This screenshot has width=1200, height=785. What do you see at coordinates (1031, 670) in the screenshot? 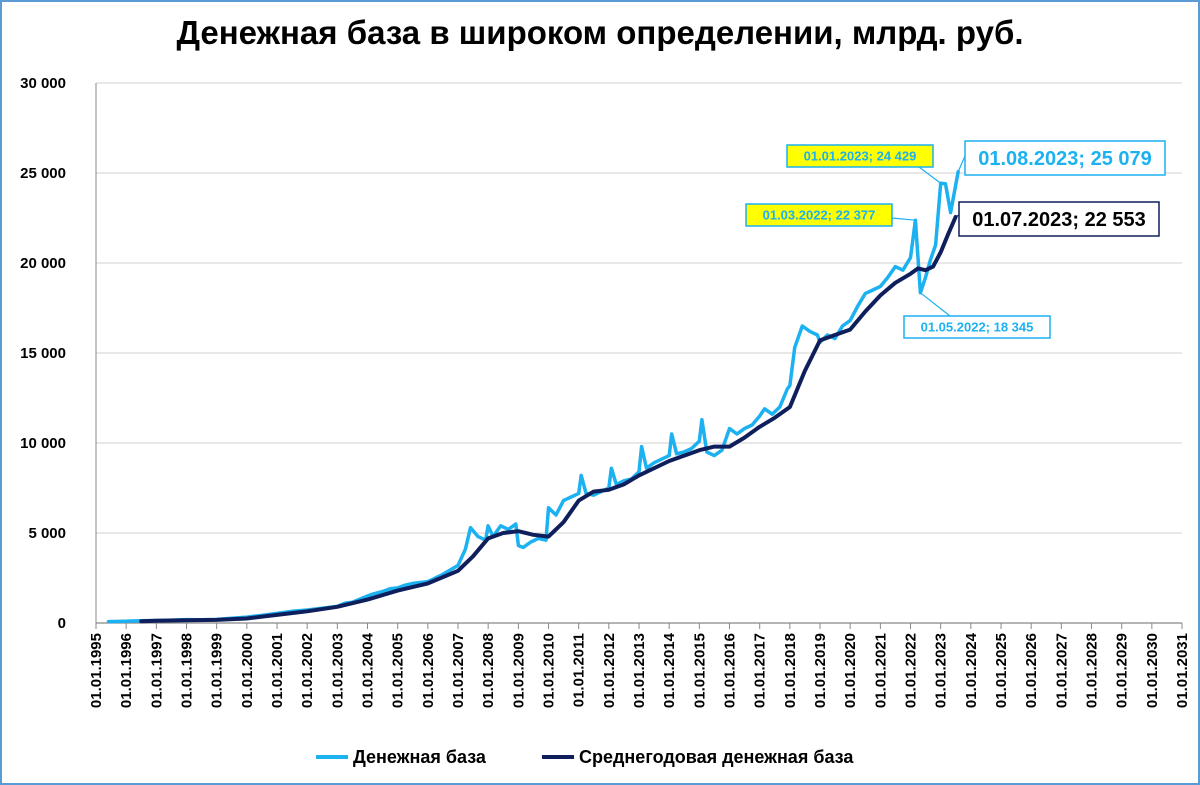
I see `x-tick-label: 01.01.2026` at bounding box center [1031, 670].